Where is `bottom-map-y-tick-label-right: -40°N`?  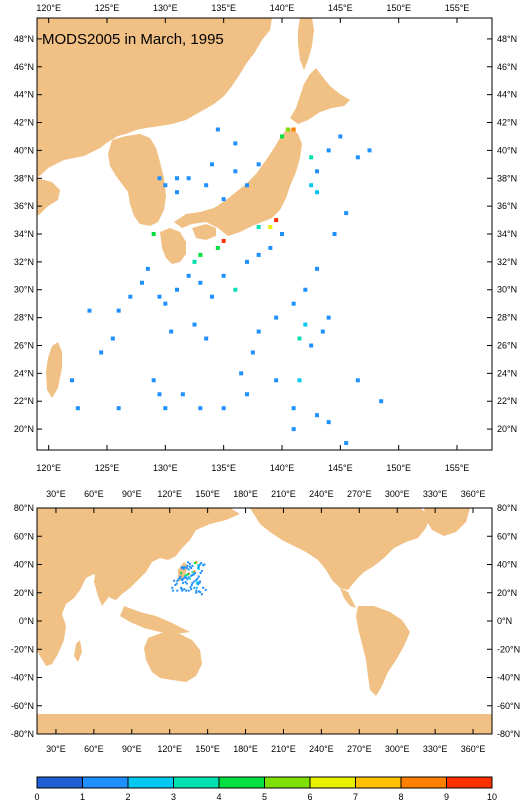 bottom-map-y-tick-label-right: -40°N is located at coordinates (508, 678).